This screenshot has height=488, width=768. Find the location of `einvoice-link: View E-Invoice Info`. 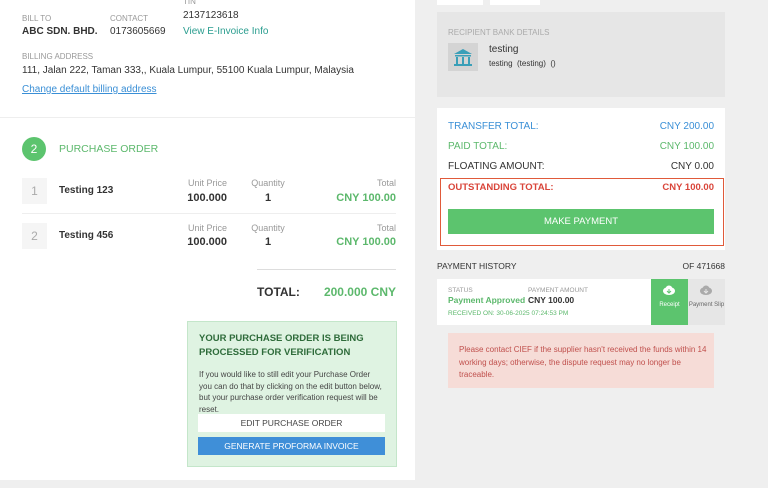

einvoice-link: View E-Invoice Info is located at coordinates (226, 31).